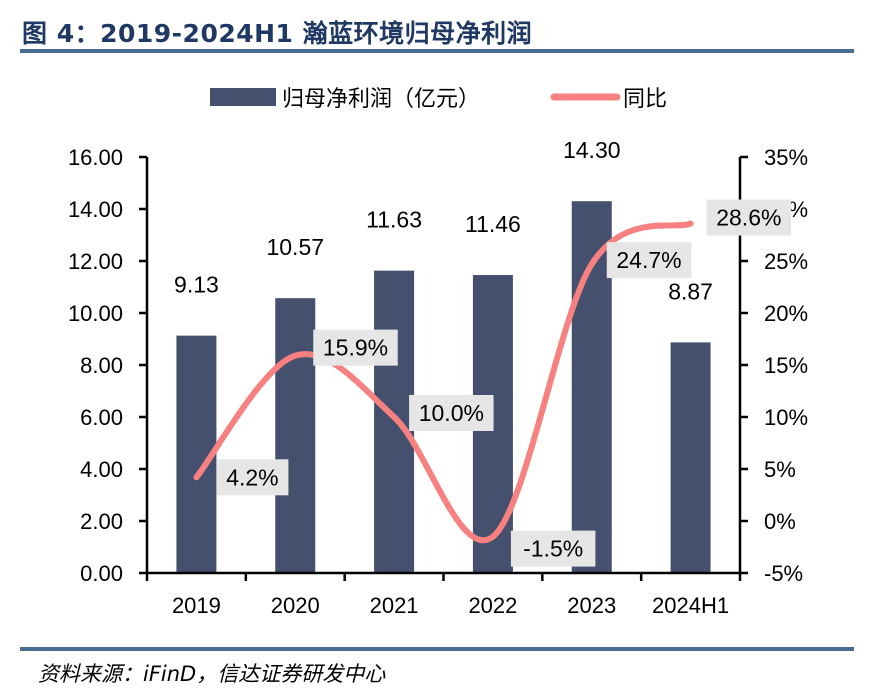  Describe the element at coordinates (786, 313) in the screenshot. I see `y-right-tick-label: 20%` at that location.